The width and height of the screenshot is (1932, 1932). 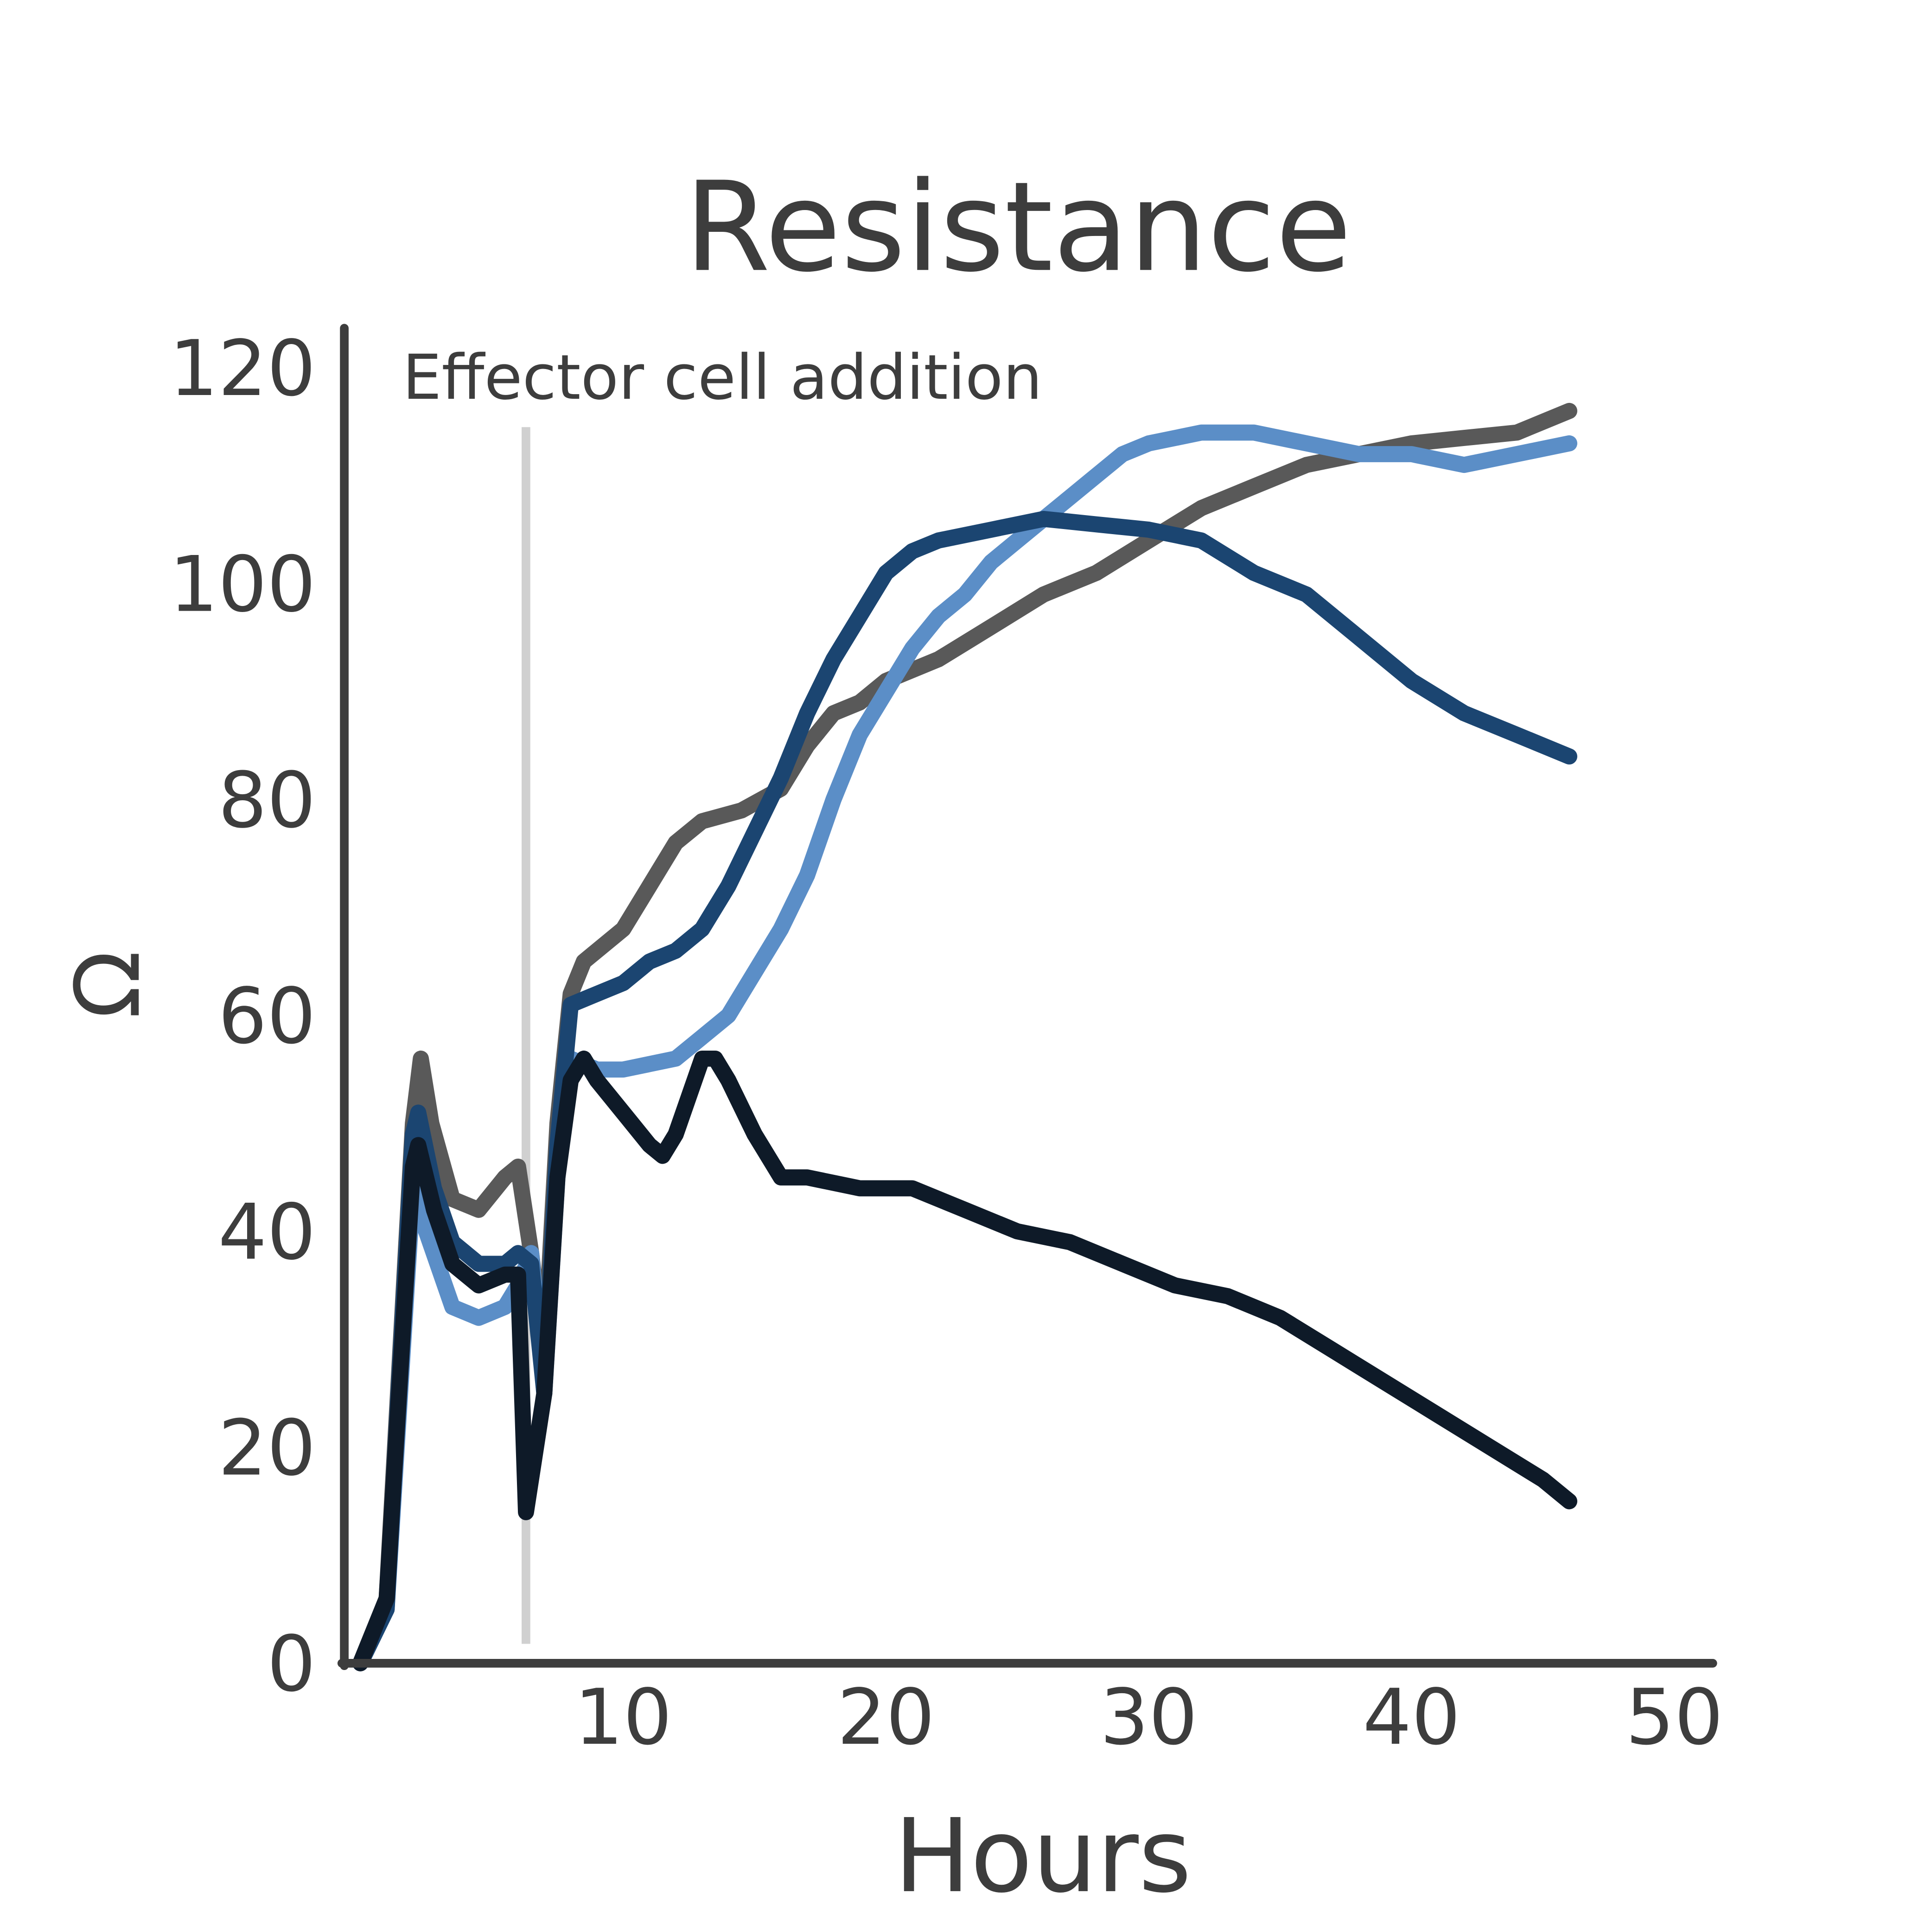 I want to click on y-axis-label: Ω, so click(x=108, y=984).